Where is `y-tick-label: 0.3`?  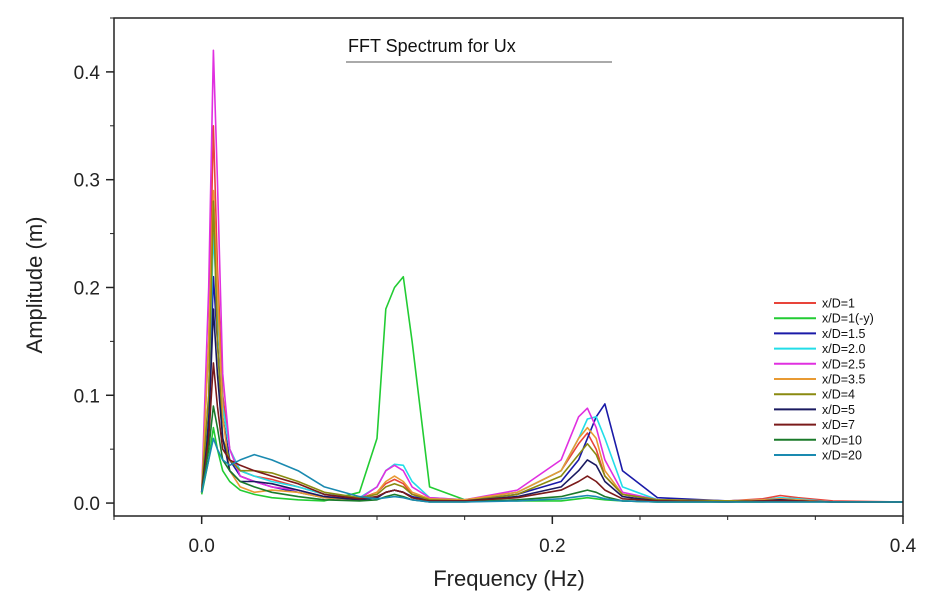
y-tick-label: 0.3 is located at coordinates (87, 181).